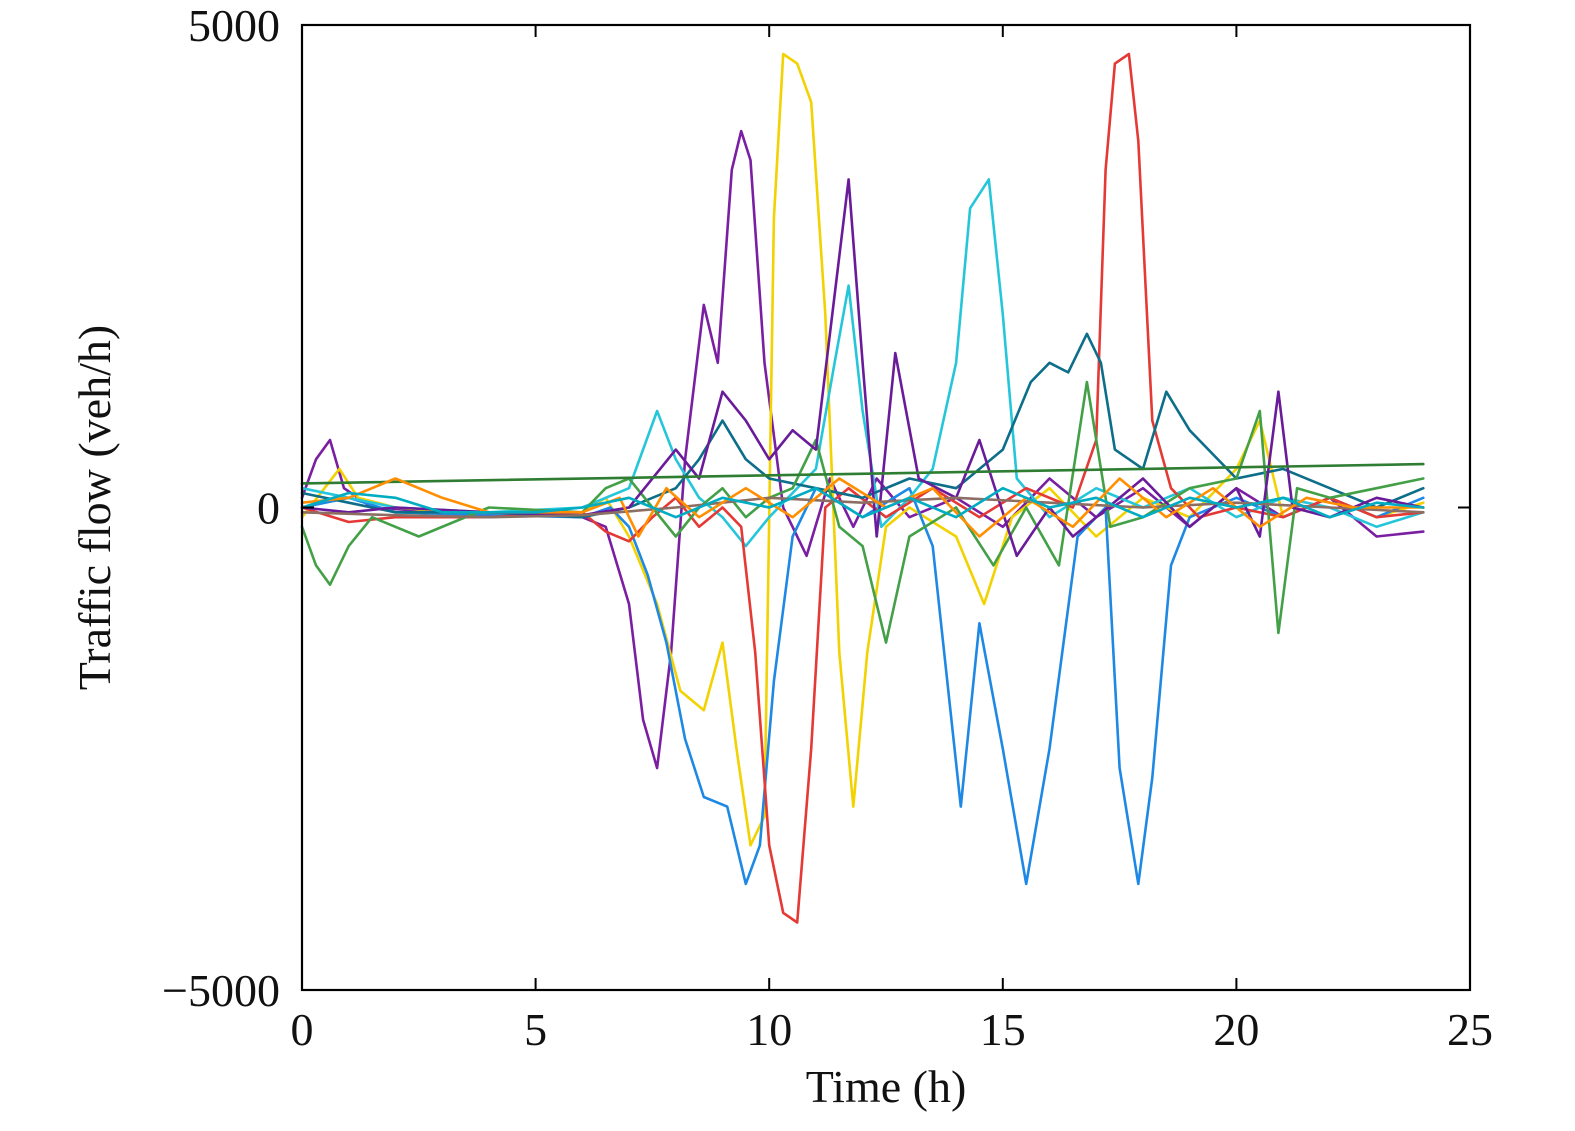 This screenshot has height=1131, width=1575. I want to click on x-tick-label: 0, so click(302, 1029).